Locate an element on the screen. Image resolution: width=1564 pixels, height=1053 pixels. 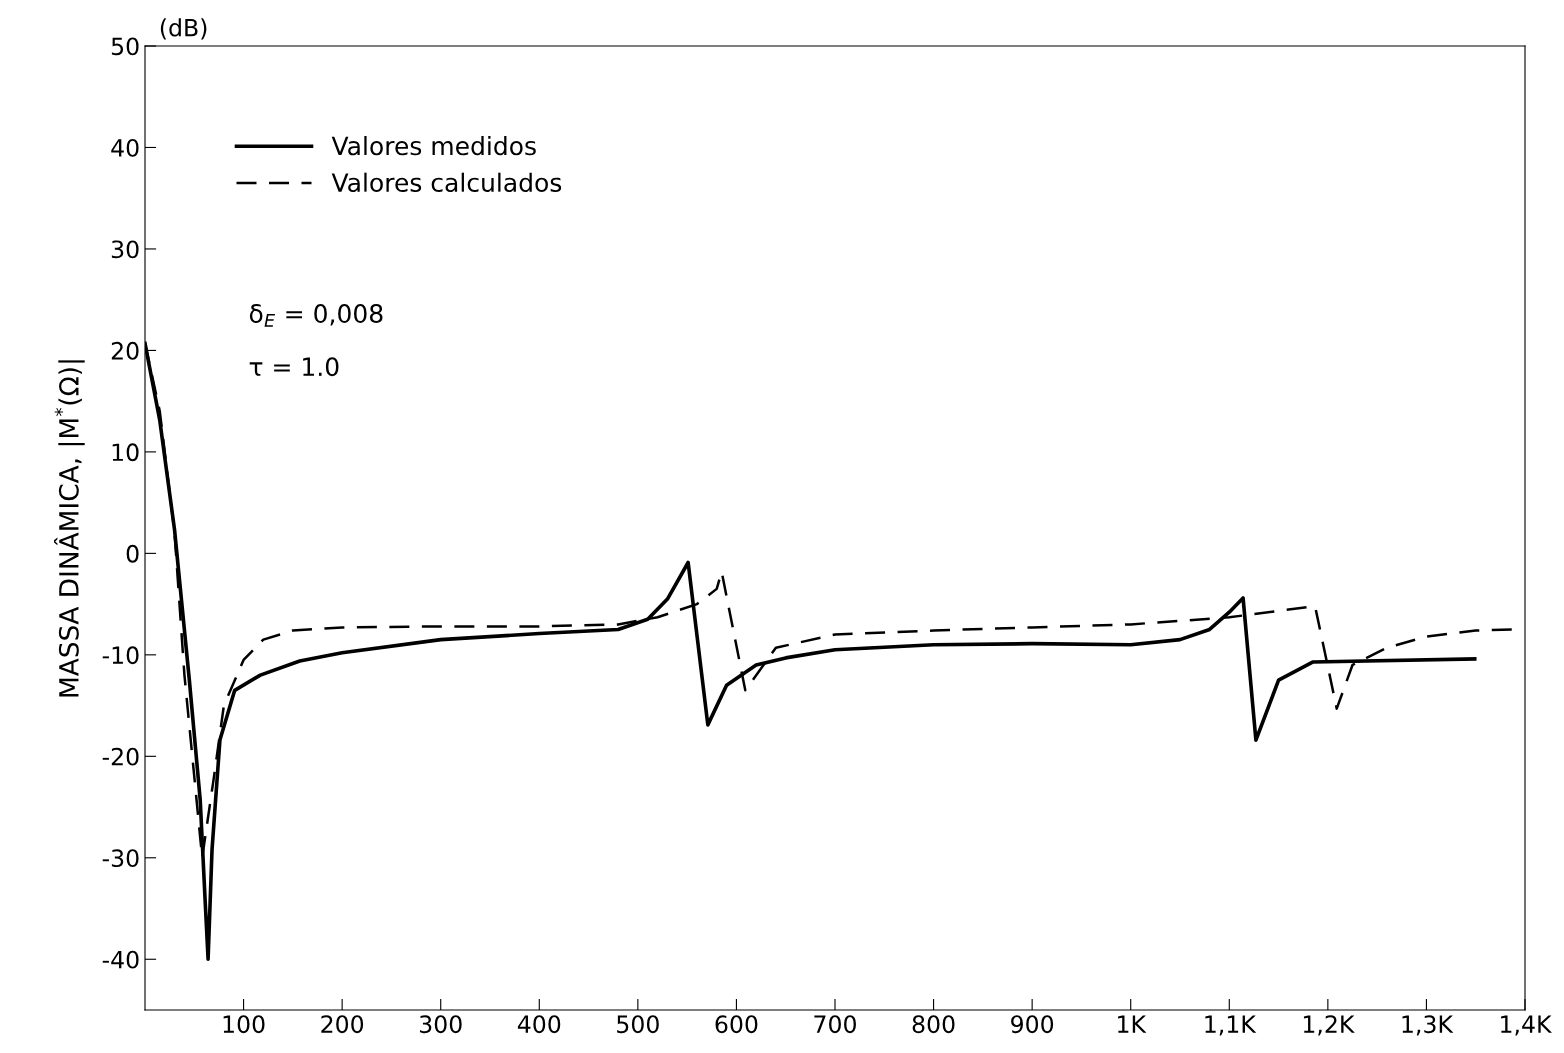
y-tick-label: 20 is located at coordinates (125, 350).